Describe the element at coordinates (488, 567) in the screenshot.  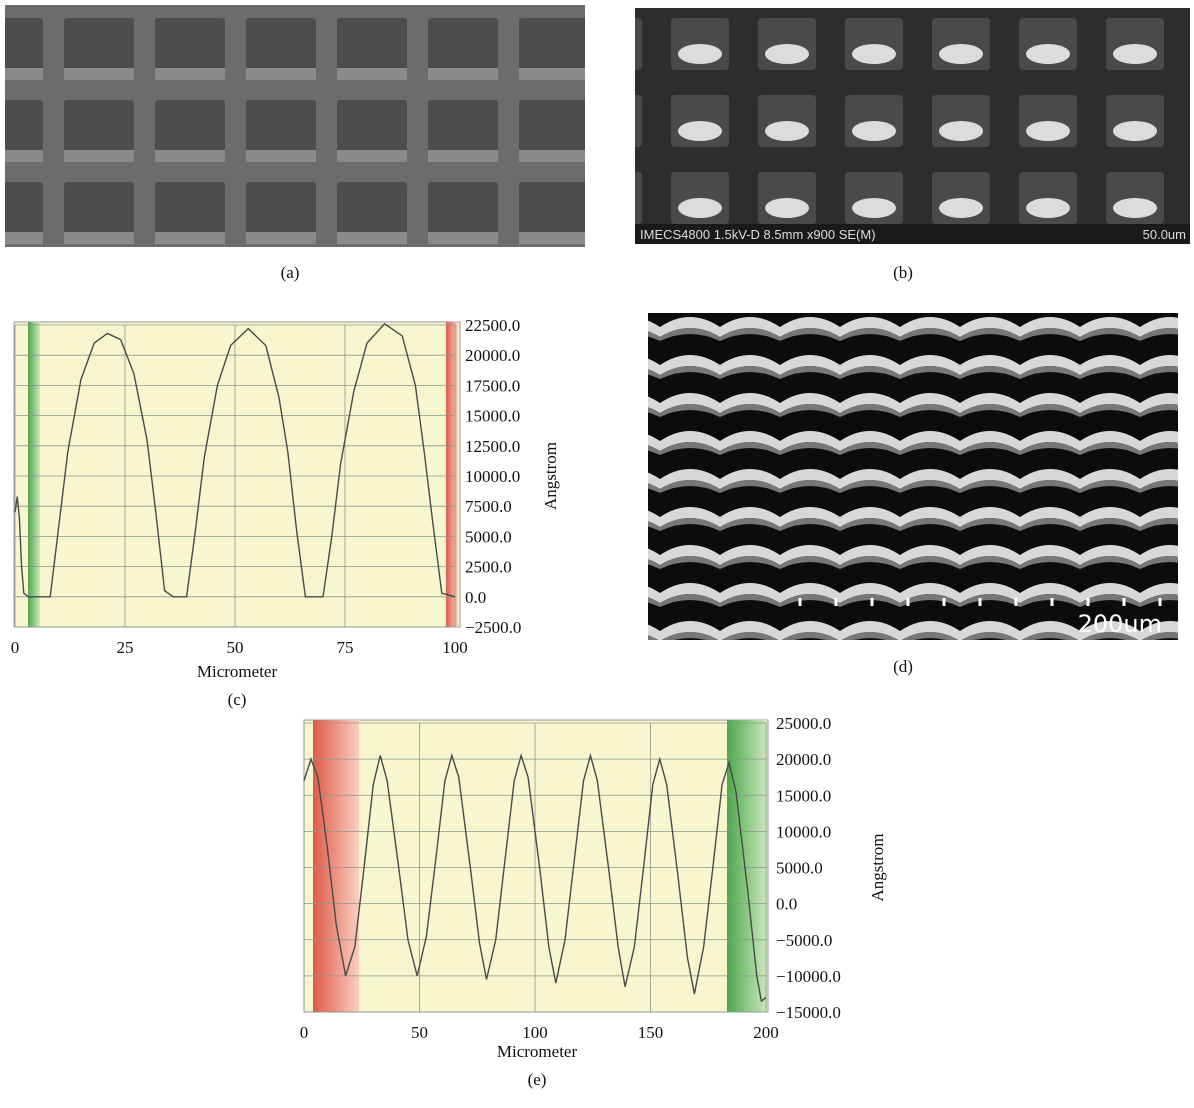
I see `y-tick-label: 2500.0` at that location.